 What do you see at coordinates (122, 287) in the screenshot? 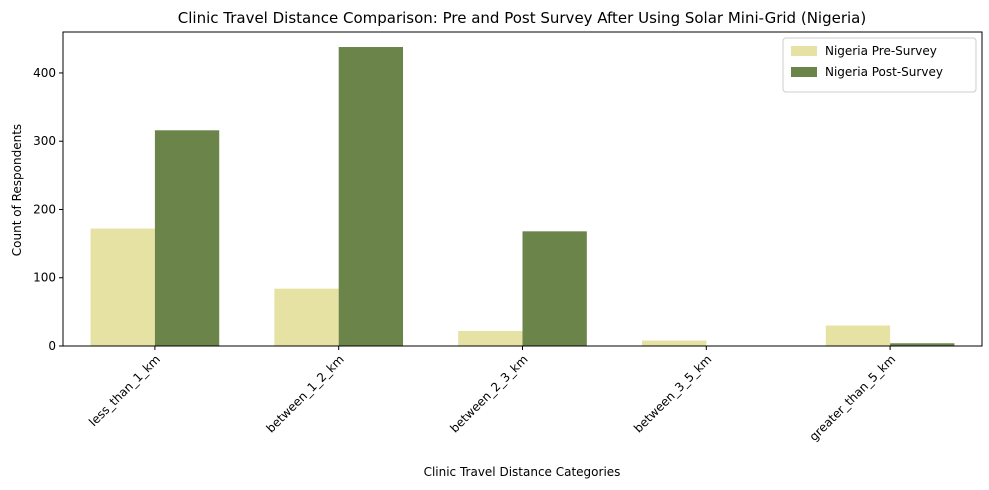
I see `bar-pre-less_than_1_km` at bounding box center [122, 287].